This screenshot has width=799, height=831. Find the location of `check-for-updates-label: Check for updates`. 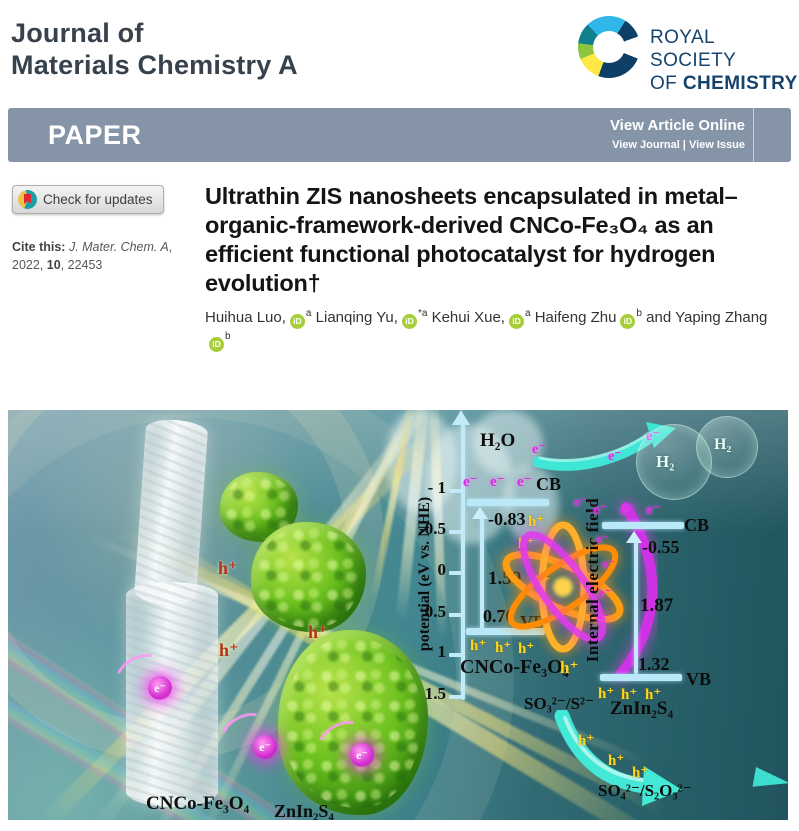

check-for-updates-label: Check for updates is located at coordinates (98, 199).